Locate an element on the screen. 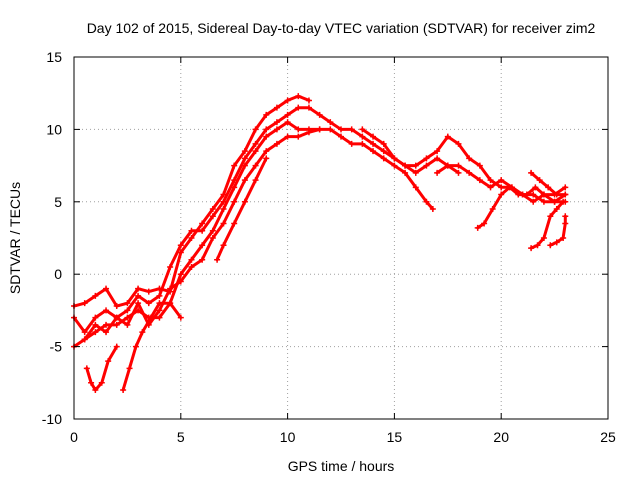 The image size is (640, 480). y-tick-label: -10 is located at coordinates (52, 419).